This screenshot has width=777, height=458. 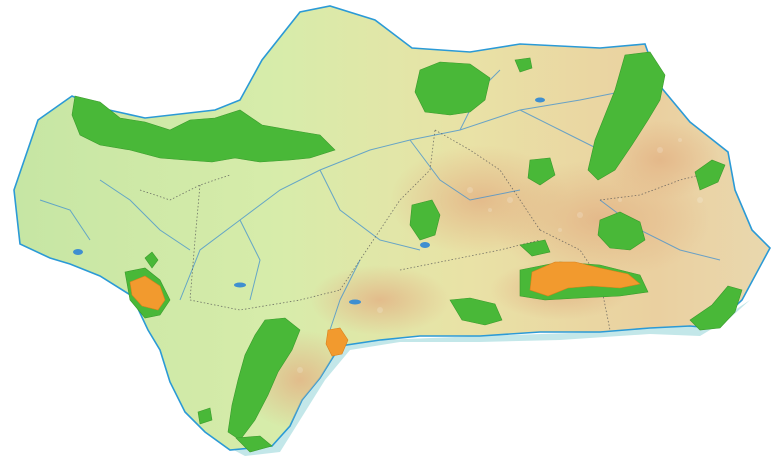 What do you see at coordinates (476, 311) in the screenshot?
I see `protected-area-tejeda` at bounding box center [476, 311].